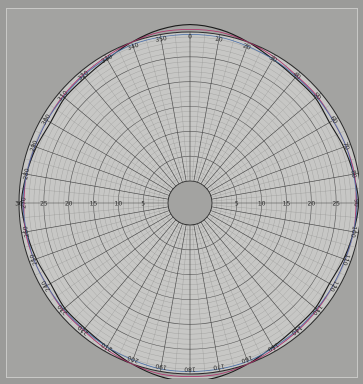  What do you see at coordinates (107, 347) in the screenshot?
I see `angular-tick-label: 210` at bounding box center [107, 347].